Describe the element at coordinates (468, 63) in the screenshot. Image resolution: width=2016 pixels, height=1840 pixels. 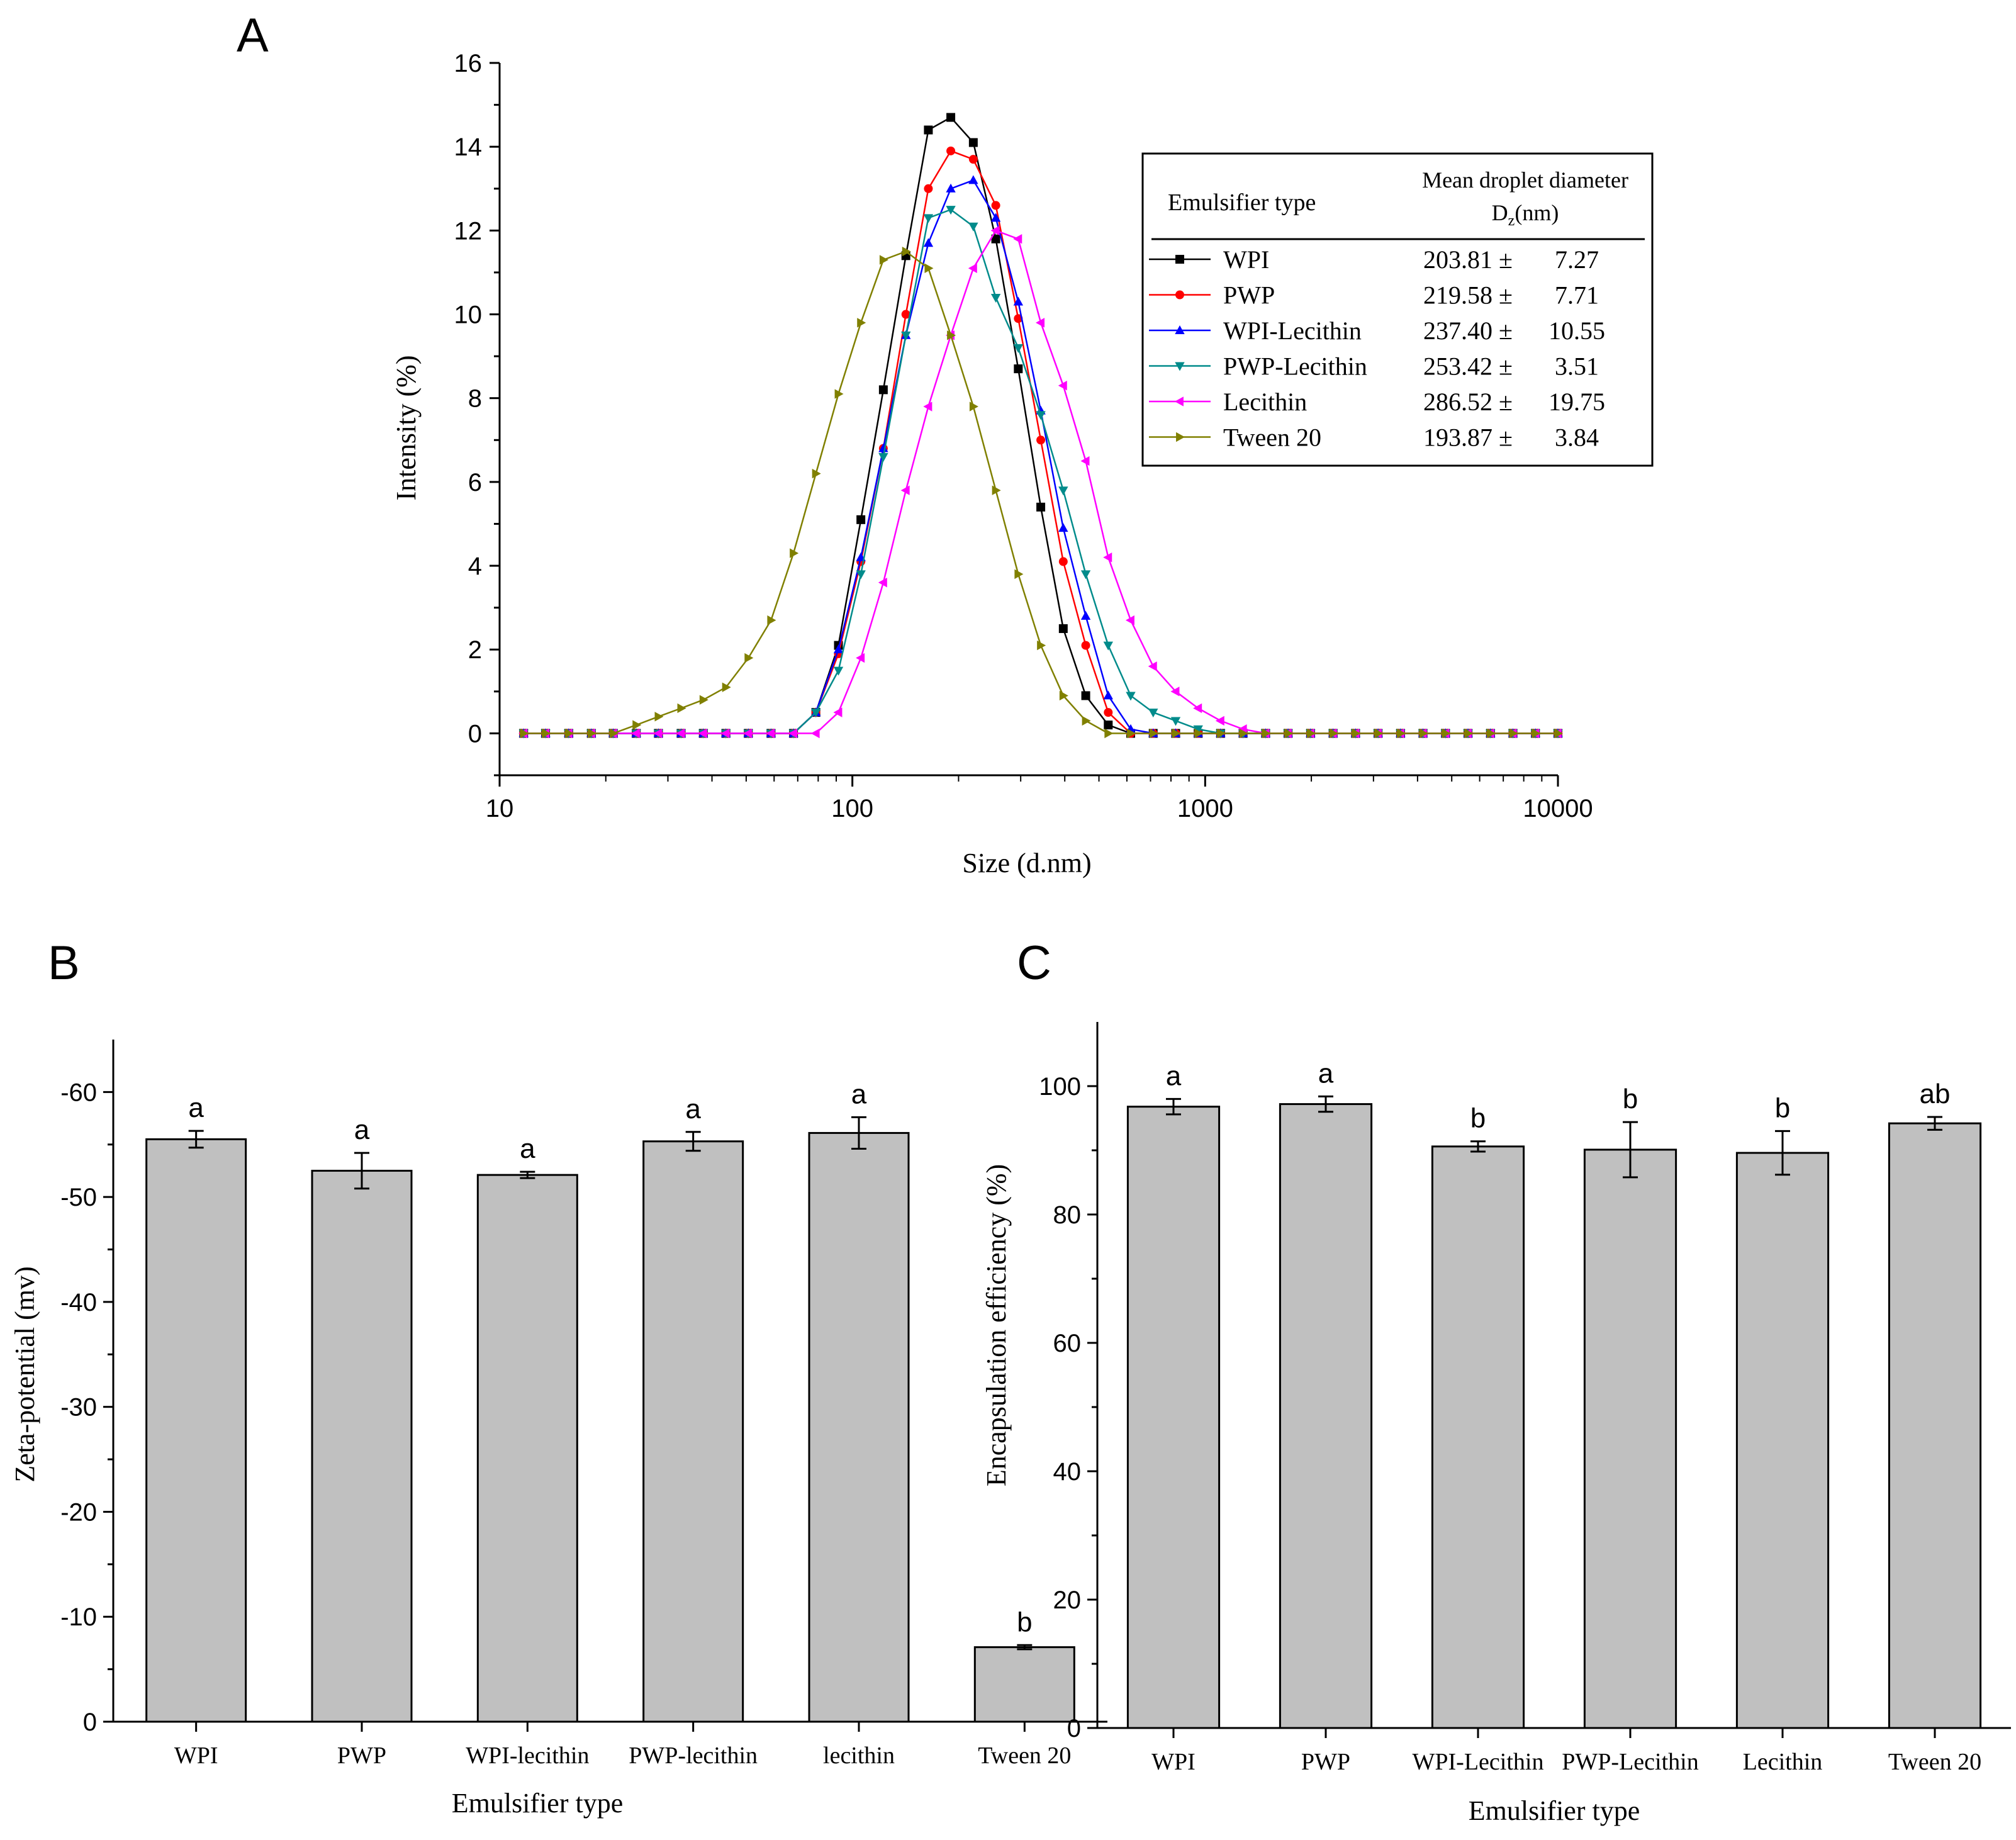
I see `chart-a-ytick-label: 16` at that location.